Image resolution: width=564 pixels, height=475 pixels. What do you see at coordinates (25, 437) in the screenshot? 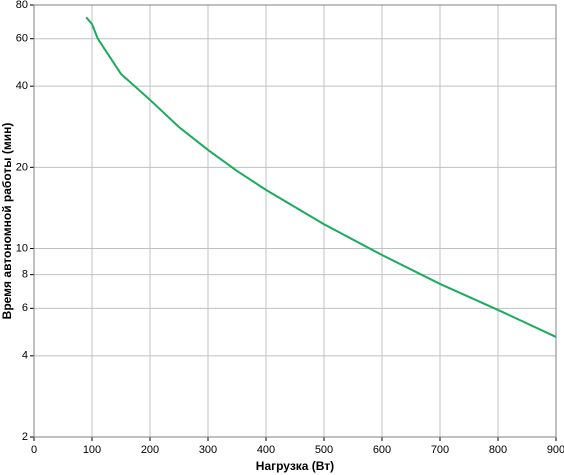
I see `y-tick-label: 2` at bounding box center [25, 437].